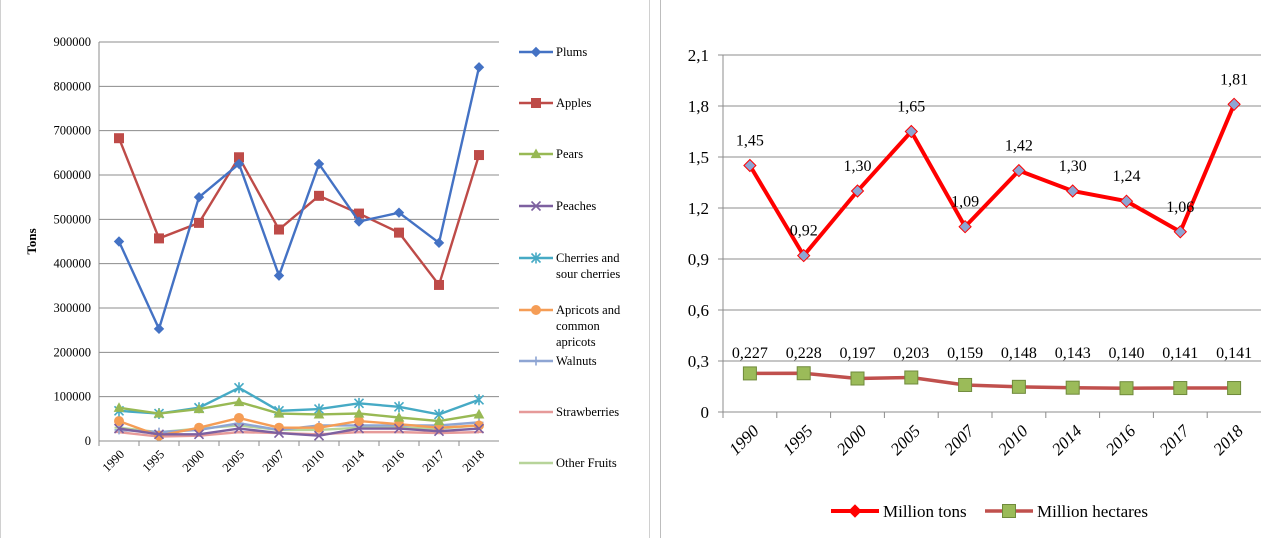 This screenshot has width=1276, height=538. I want to click on data-label: 0,140, so click(1127, 353).